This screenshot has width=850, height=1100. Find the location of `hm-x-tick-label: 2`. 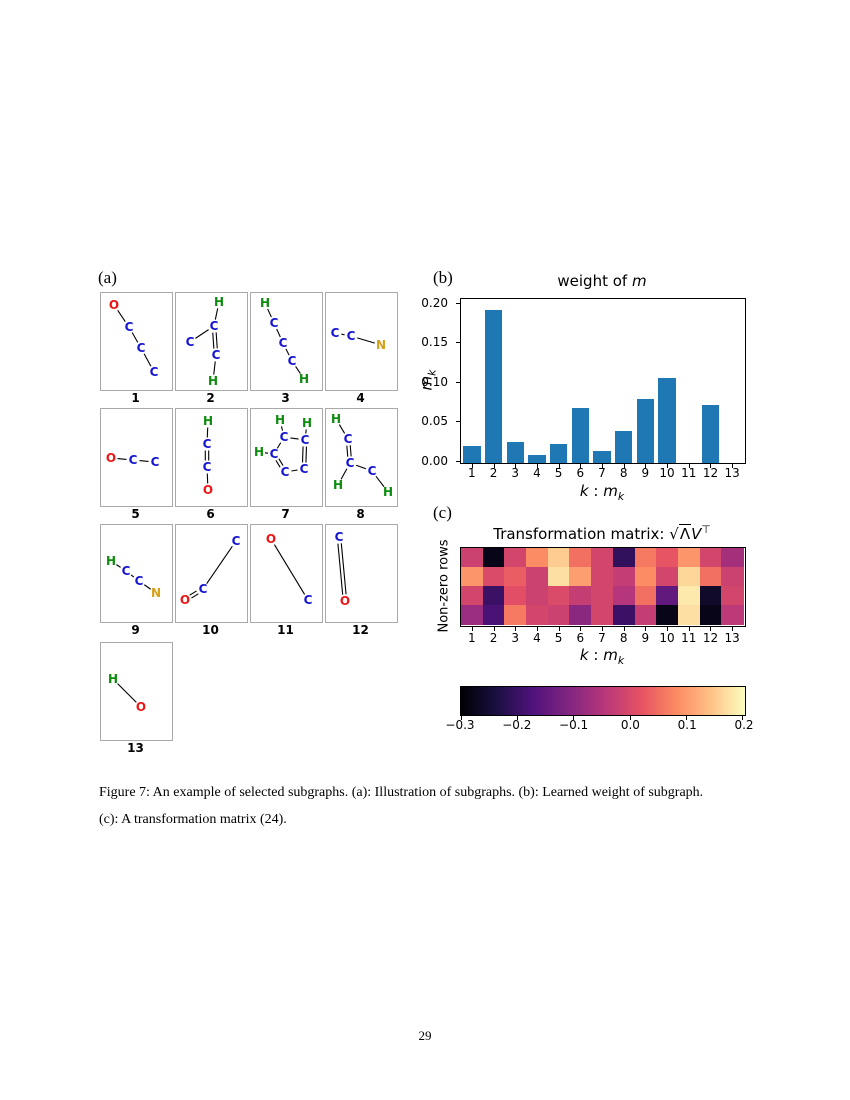

hm-x-tick-label: 2 is located at coordinates (493, 638).